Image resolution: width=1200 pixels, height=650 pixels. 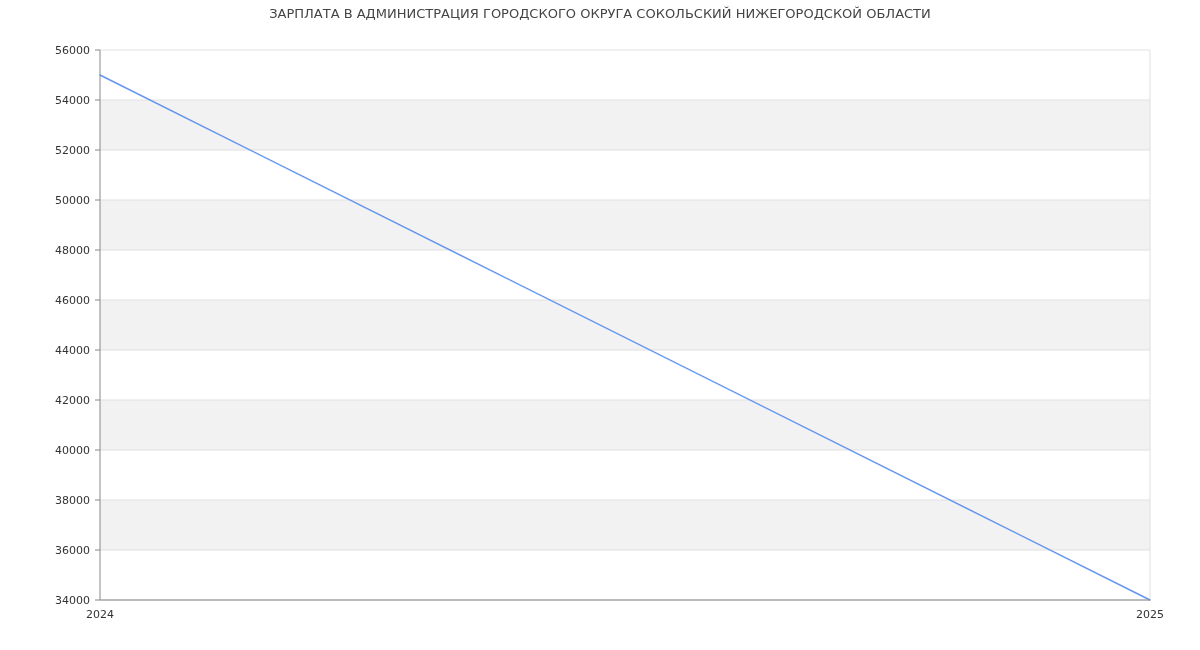 I want to click on y-tick-label: 52000, so click(x=72, y=150).